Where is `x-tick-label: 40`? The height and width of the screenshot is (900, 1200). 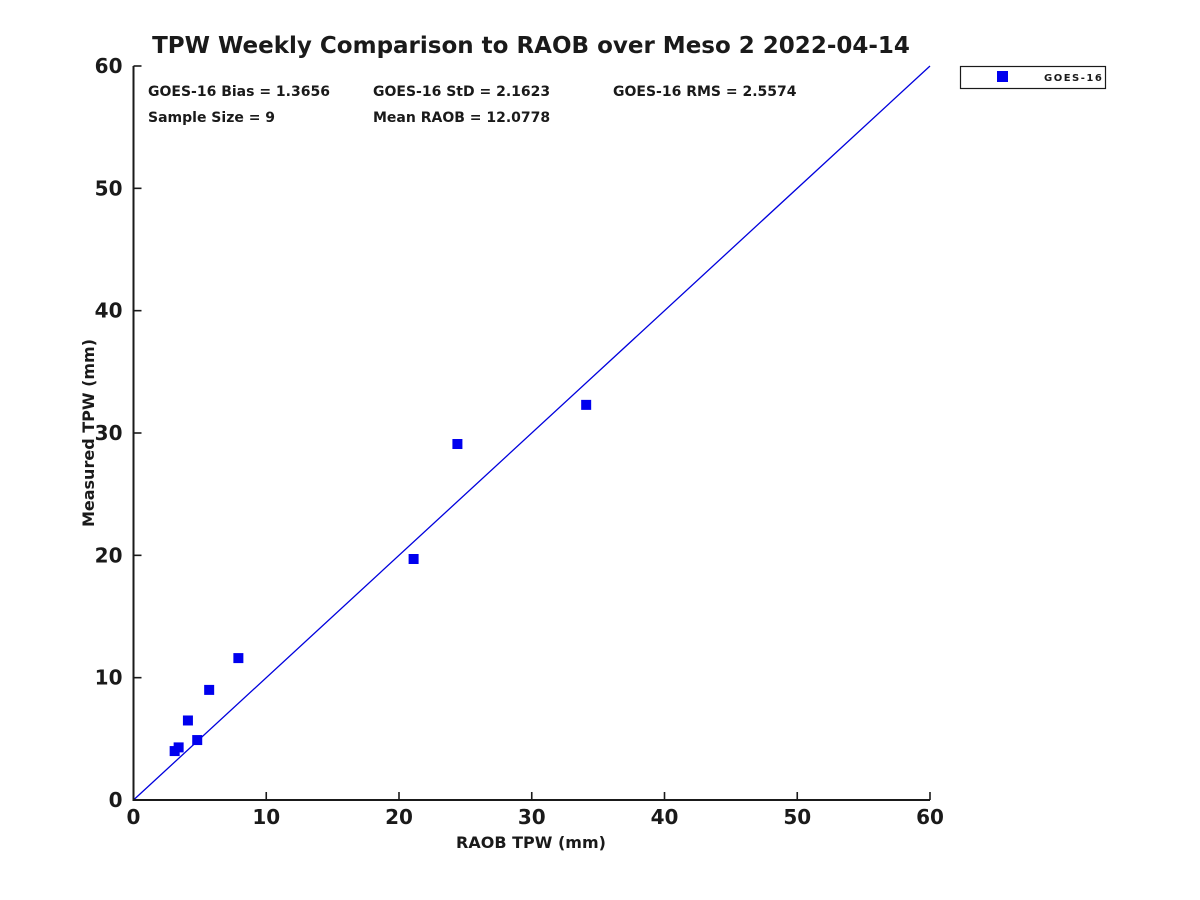
x-tick-label: 40 is located at coordinates (665, 817).